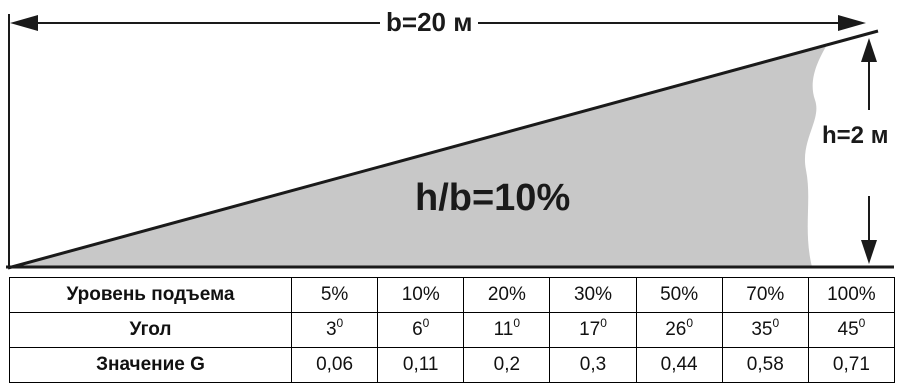 The height and width of the screenshot is (385, 904). What do you see at coordinates (765, 295) in the screenshot?
I see `table-cell: 70%` at bounding box center [765, 295].